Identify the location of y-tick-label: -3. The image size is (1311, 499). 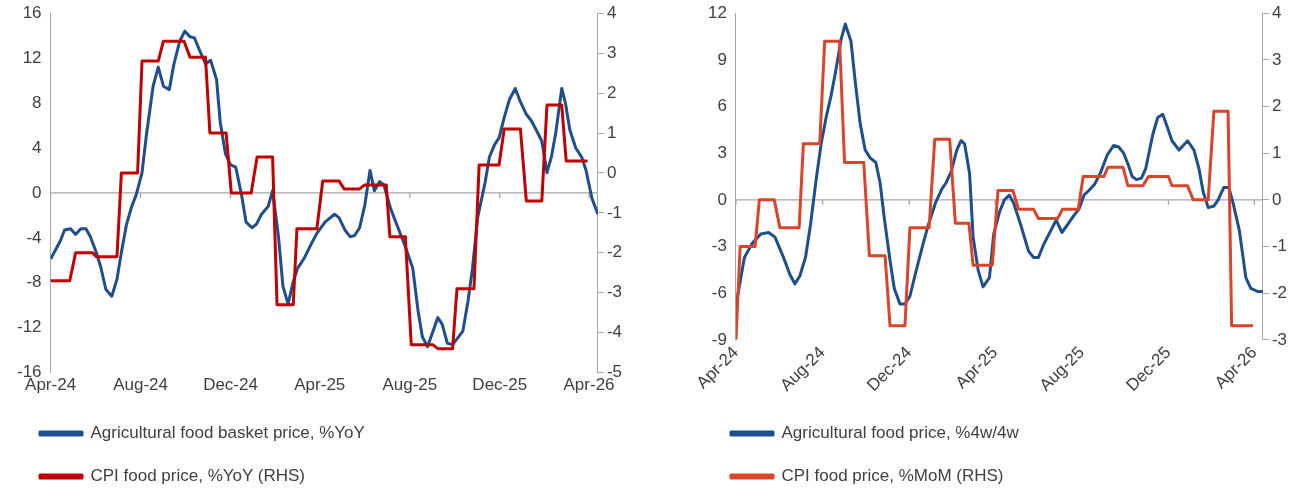
(719, 246).